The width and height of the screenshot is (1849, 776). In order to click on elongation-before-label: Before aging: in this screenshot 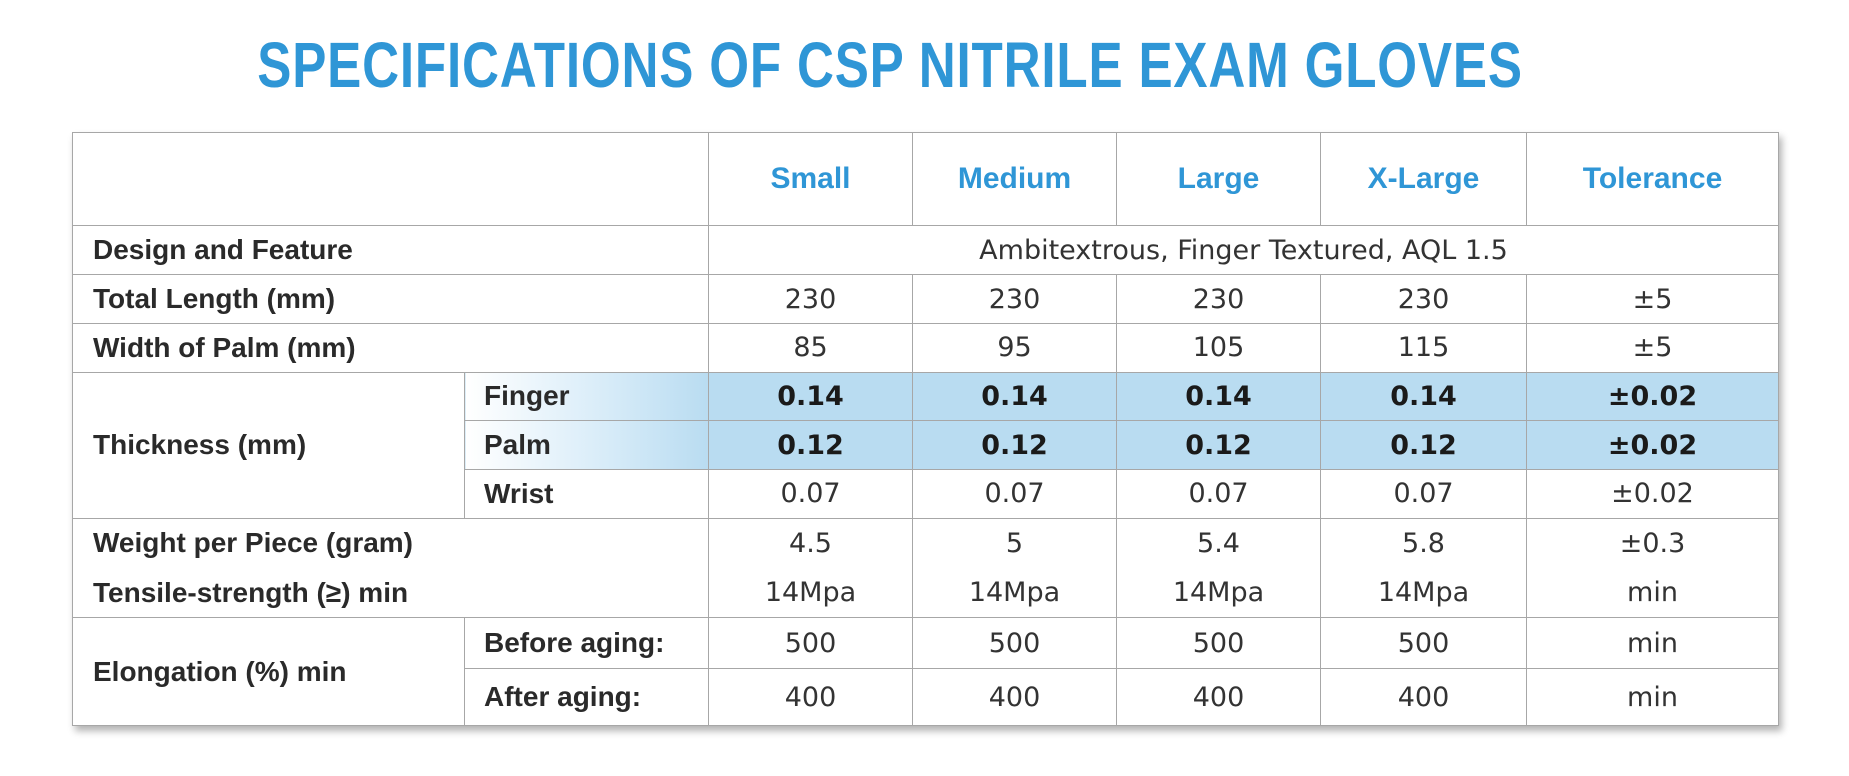, I will do `click(586, 643)`.